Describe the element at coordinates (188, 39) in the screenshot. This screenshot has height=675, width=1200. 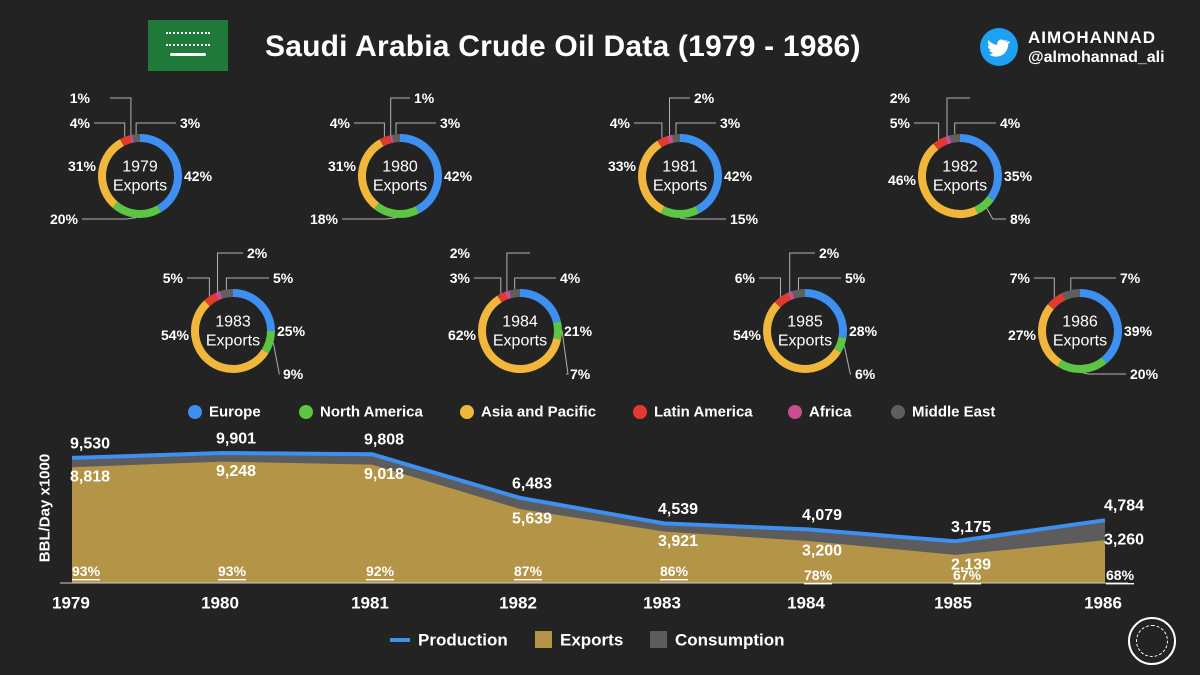
I see `flag-script-graphic` at that location.